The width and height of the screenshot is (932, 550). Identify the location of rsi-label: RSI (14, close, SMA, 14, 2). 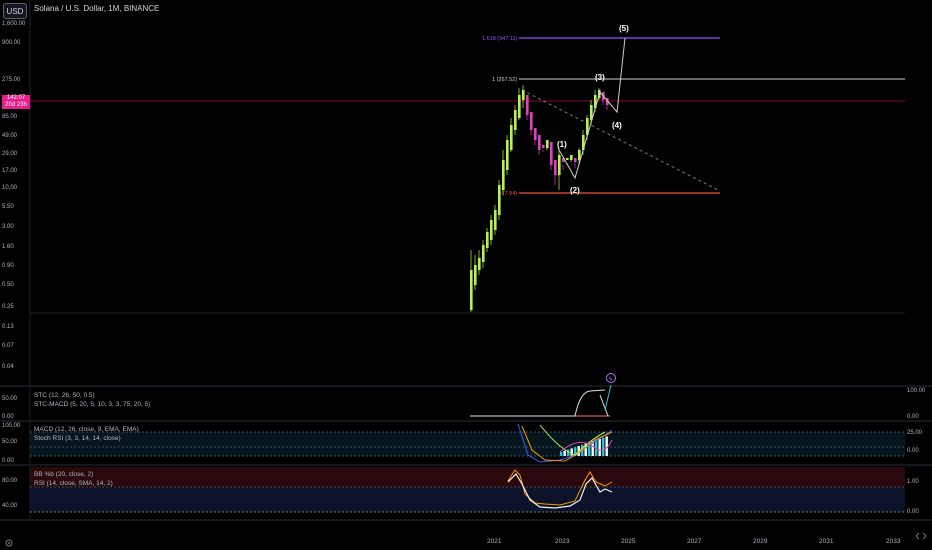
(73, 483).